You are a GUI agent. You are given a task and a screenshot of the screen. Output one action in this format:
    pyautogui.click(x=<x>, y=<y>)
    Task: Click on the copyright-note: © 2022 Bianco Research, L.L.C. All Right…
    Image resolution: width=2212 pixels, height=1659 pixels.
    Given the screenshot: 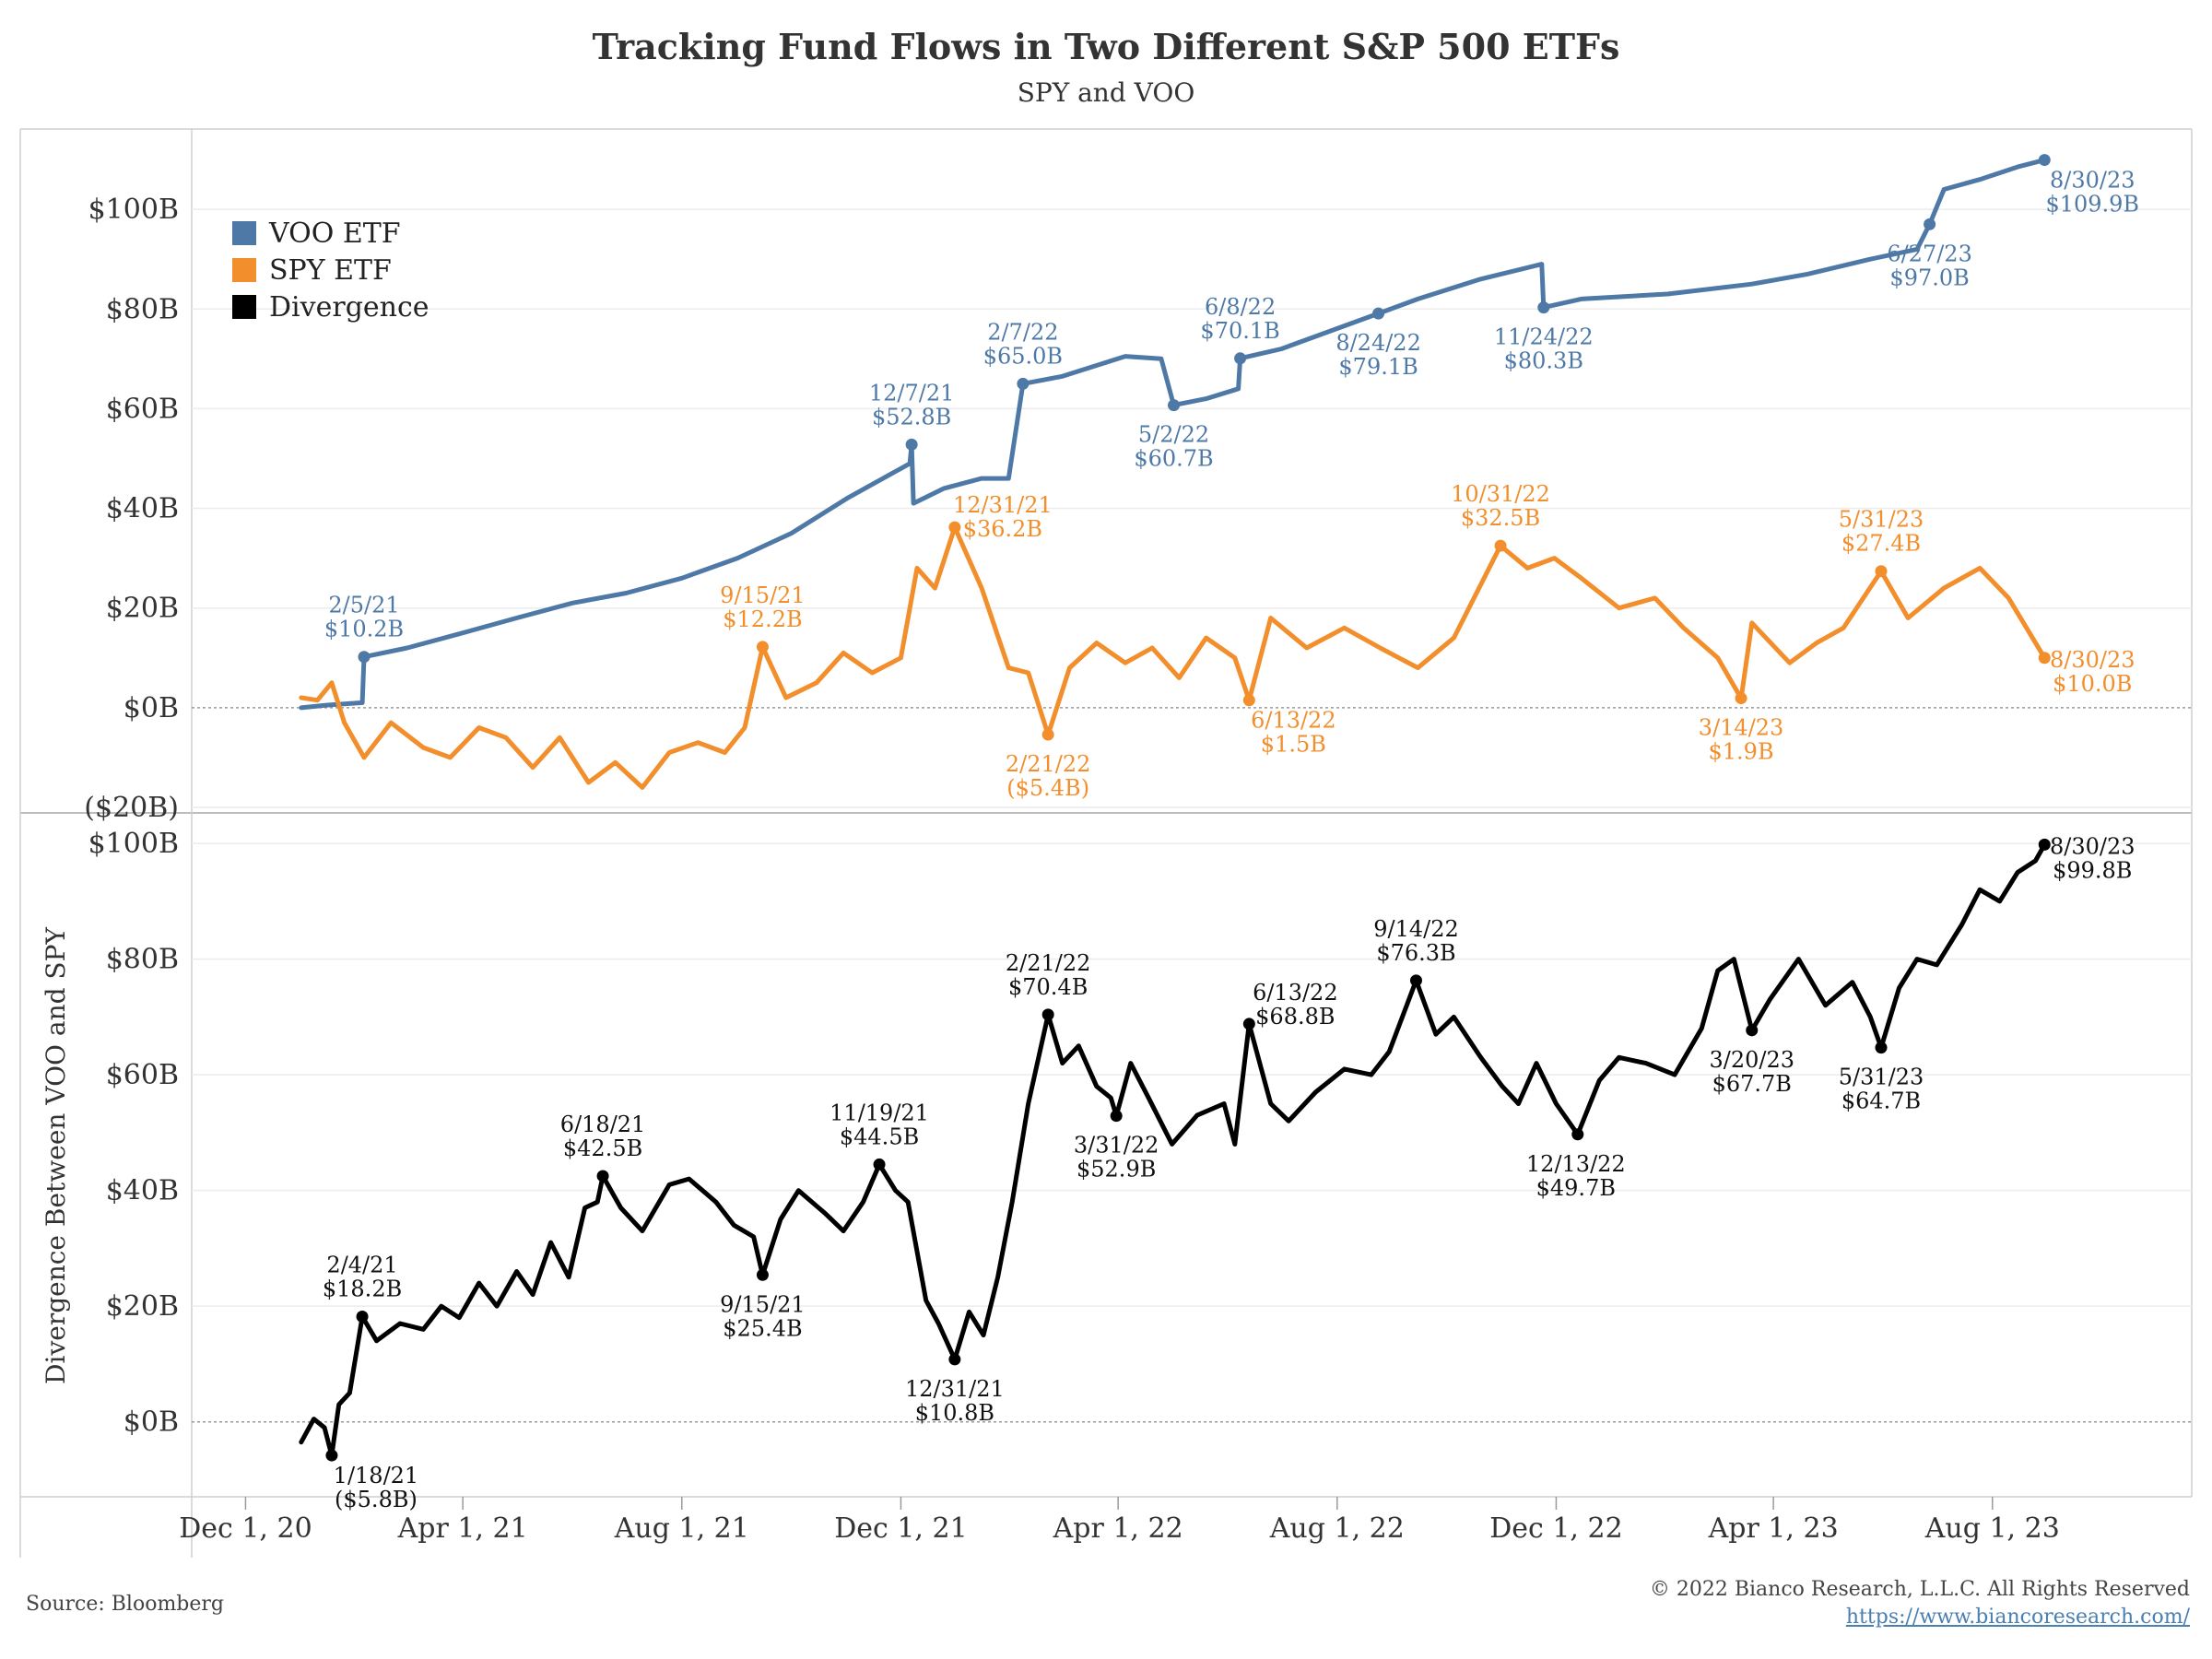 What is the action you would take?
    pyautogui.click(x=1919, y=1589)
    